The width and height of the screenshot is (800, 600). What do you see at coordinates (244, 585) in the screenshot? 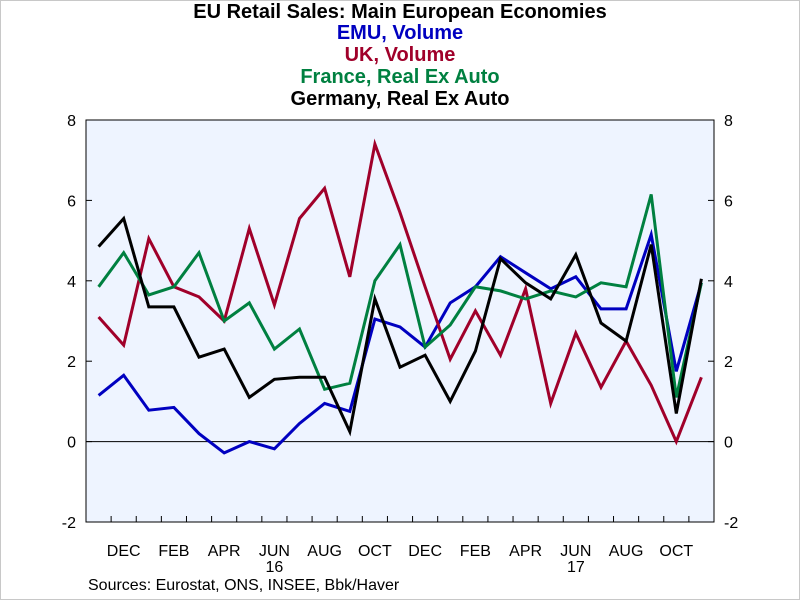
I see `source-note: Sources: Eurostat, ONS, INSEE, Bbk/Haver` at bounding box center [244, 585].